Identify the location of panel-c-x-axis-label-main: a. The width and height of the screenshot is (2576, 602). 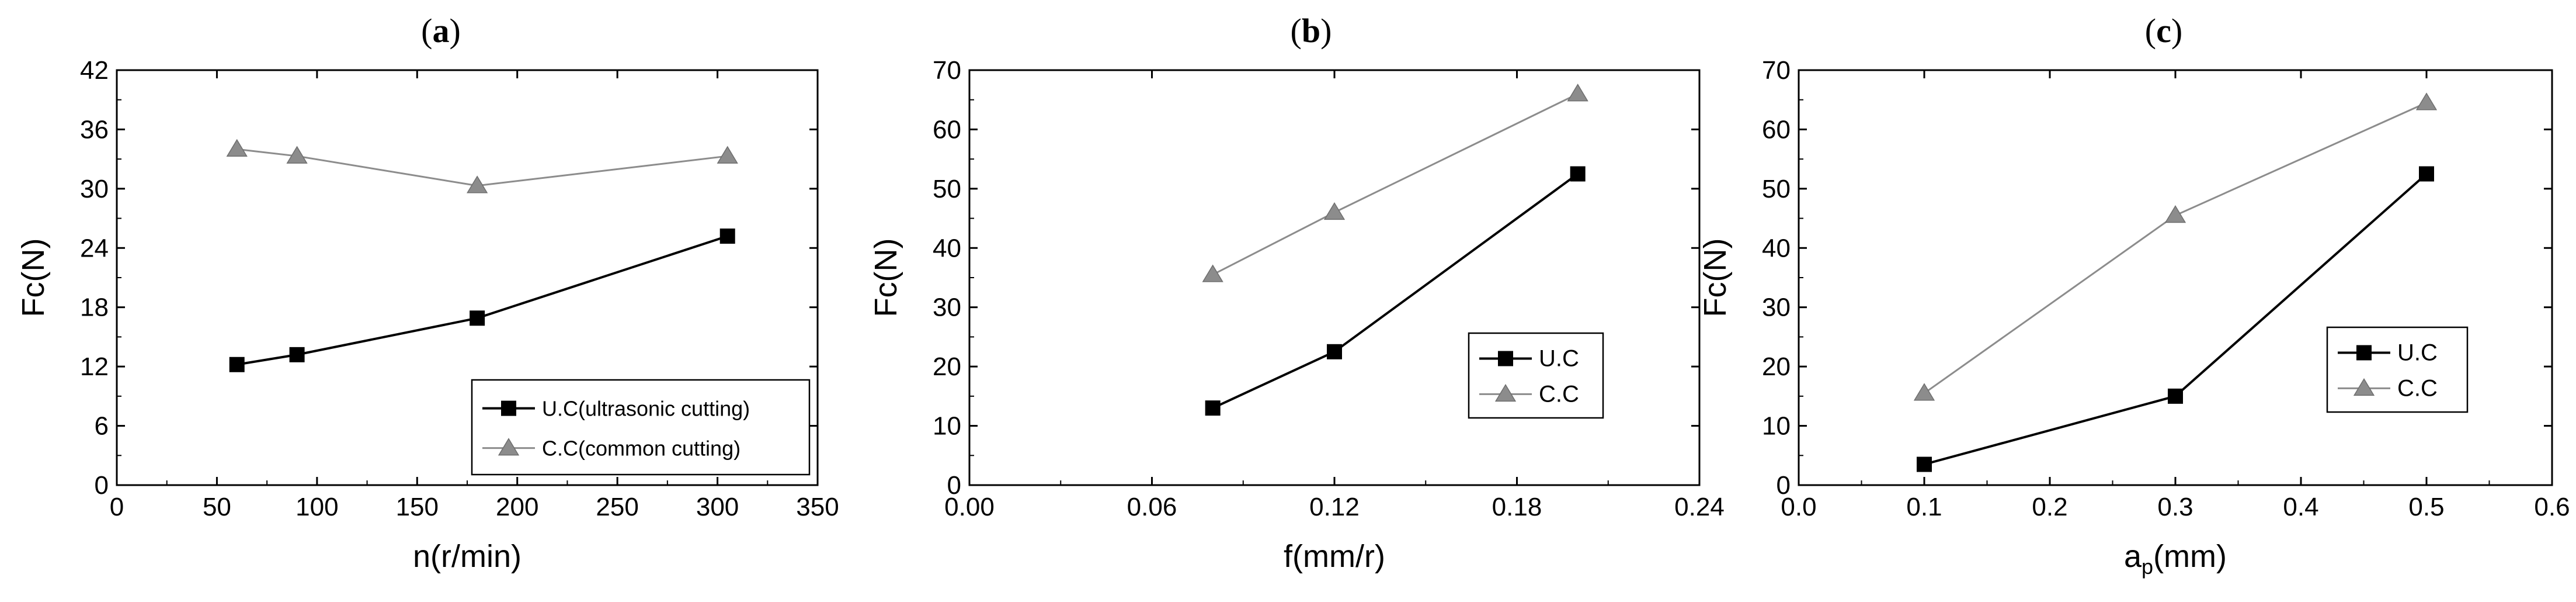
(2133, 556).